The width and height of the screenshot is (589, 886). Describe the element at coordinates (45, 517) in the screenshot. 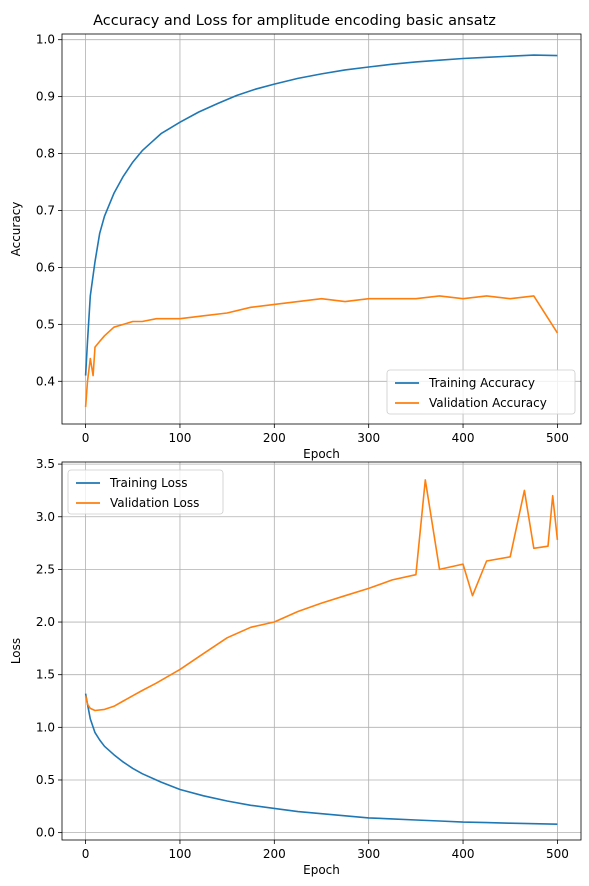

I see `loss-ytick-label-6: 3.0` at that location.